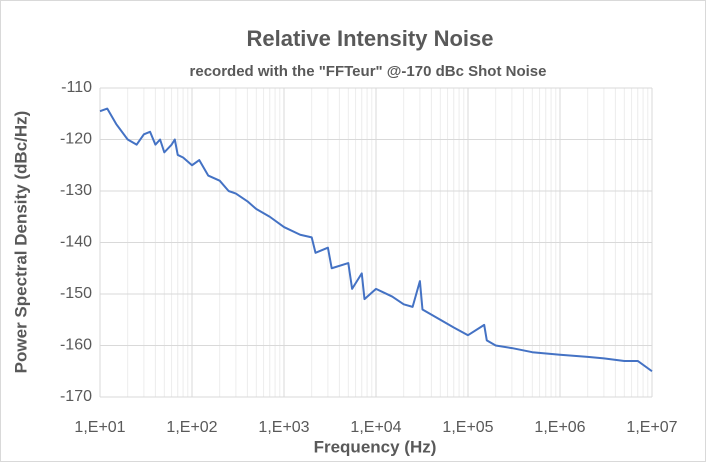 This screenshot has width=706, height=462. Describe the element at coordinates (559, 427) in the screenshot. I see `x-tick-label: 1,E+06` at that location.